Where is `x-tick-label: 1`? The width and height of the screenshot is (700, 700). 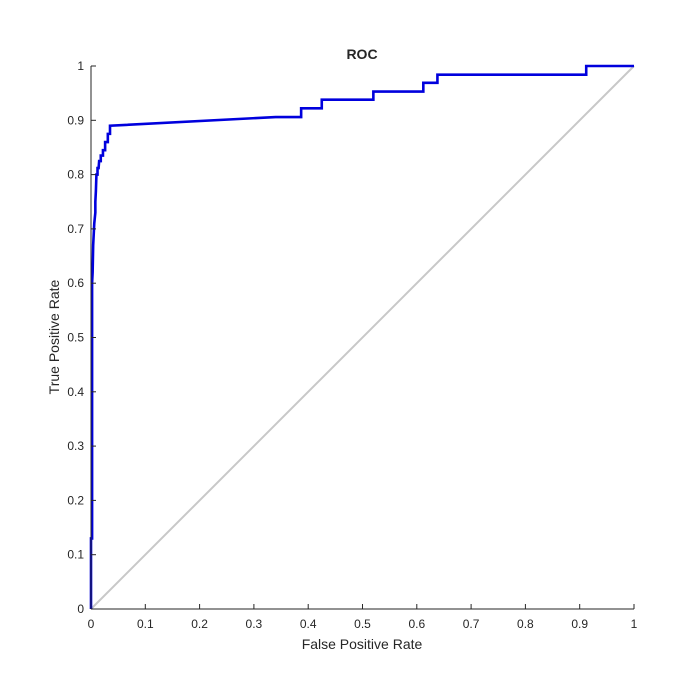 x-tick-label: 1 is located at coordinates (634, 624).